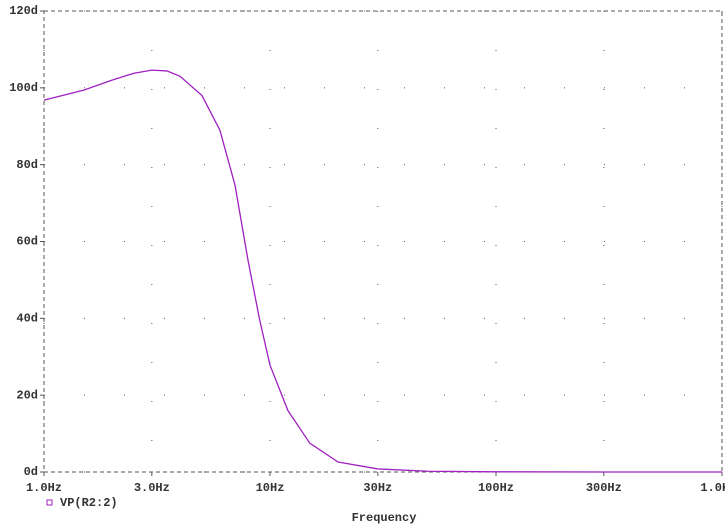 This screenshot has height=526, width=725. I want to click on x-tick-label: 1.0Hz, so click(44, 488).